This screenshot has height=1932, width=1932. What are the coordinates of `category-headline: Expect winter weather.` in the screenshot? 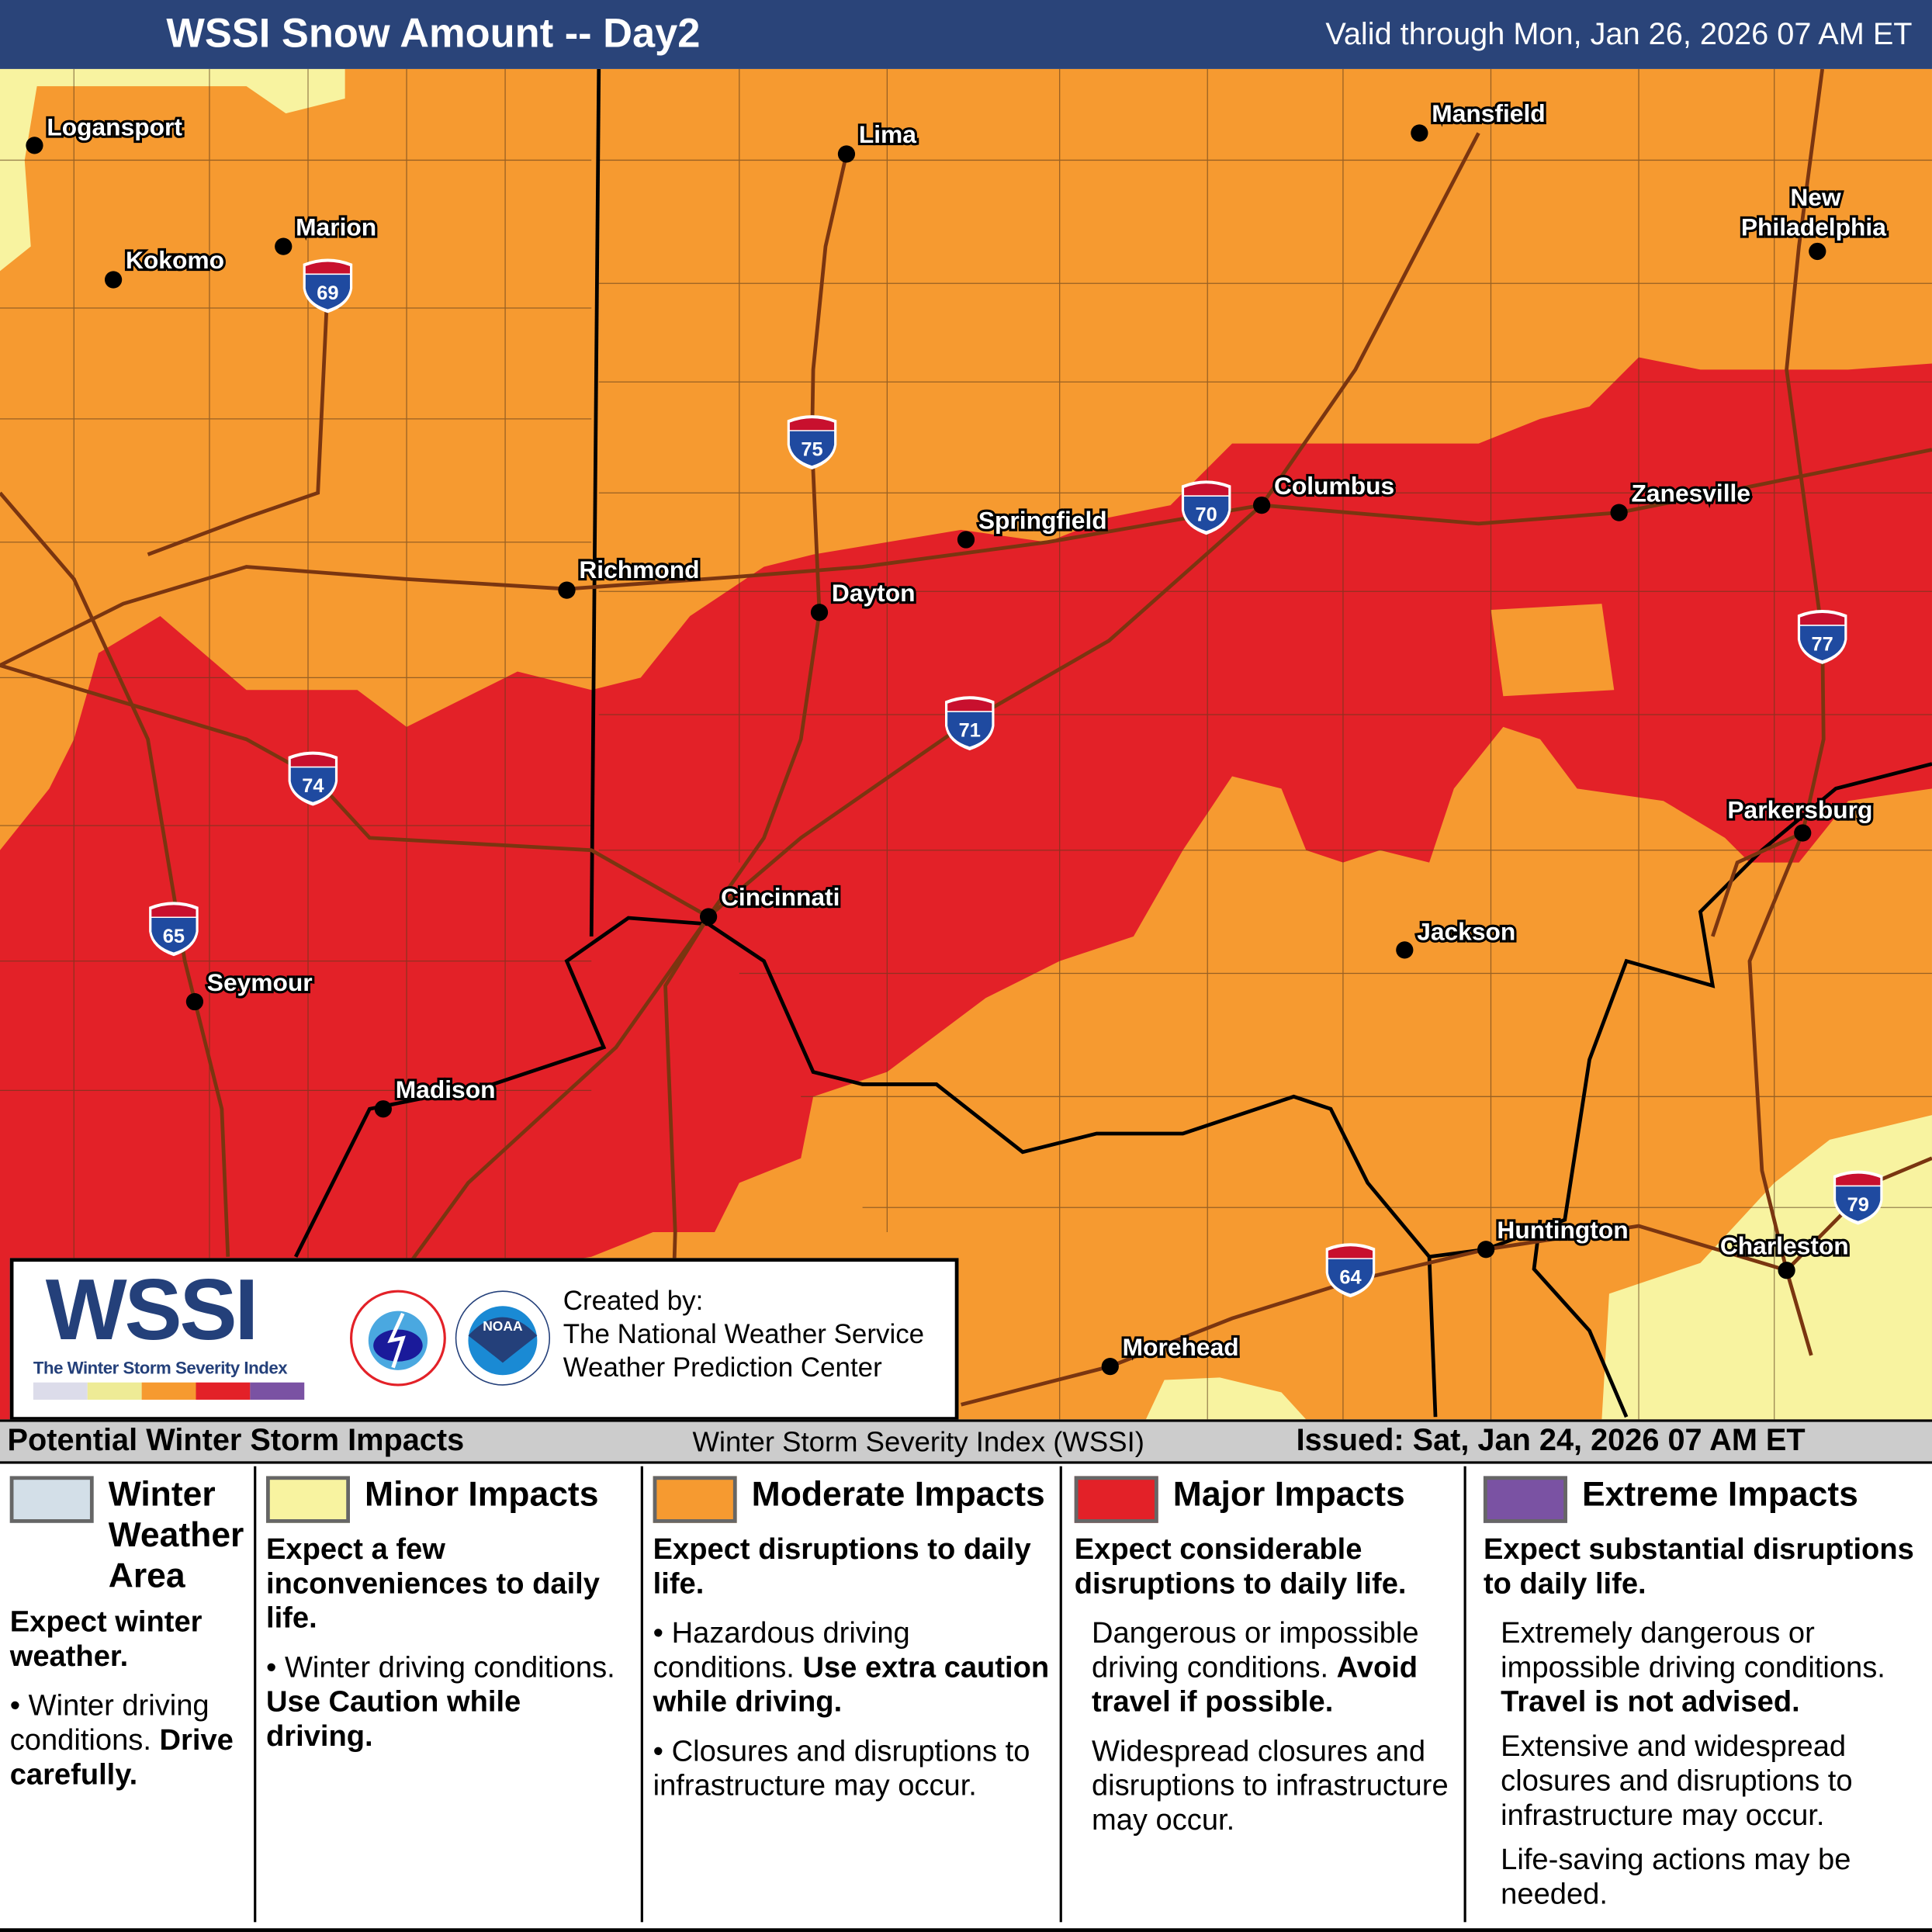 It's located at (106, 1639).